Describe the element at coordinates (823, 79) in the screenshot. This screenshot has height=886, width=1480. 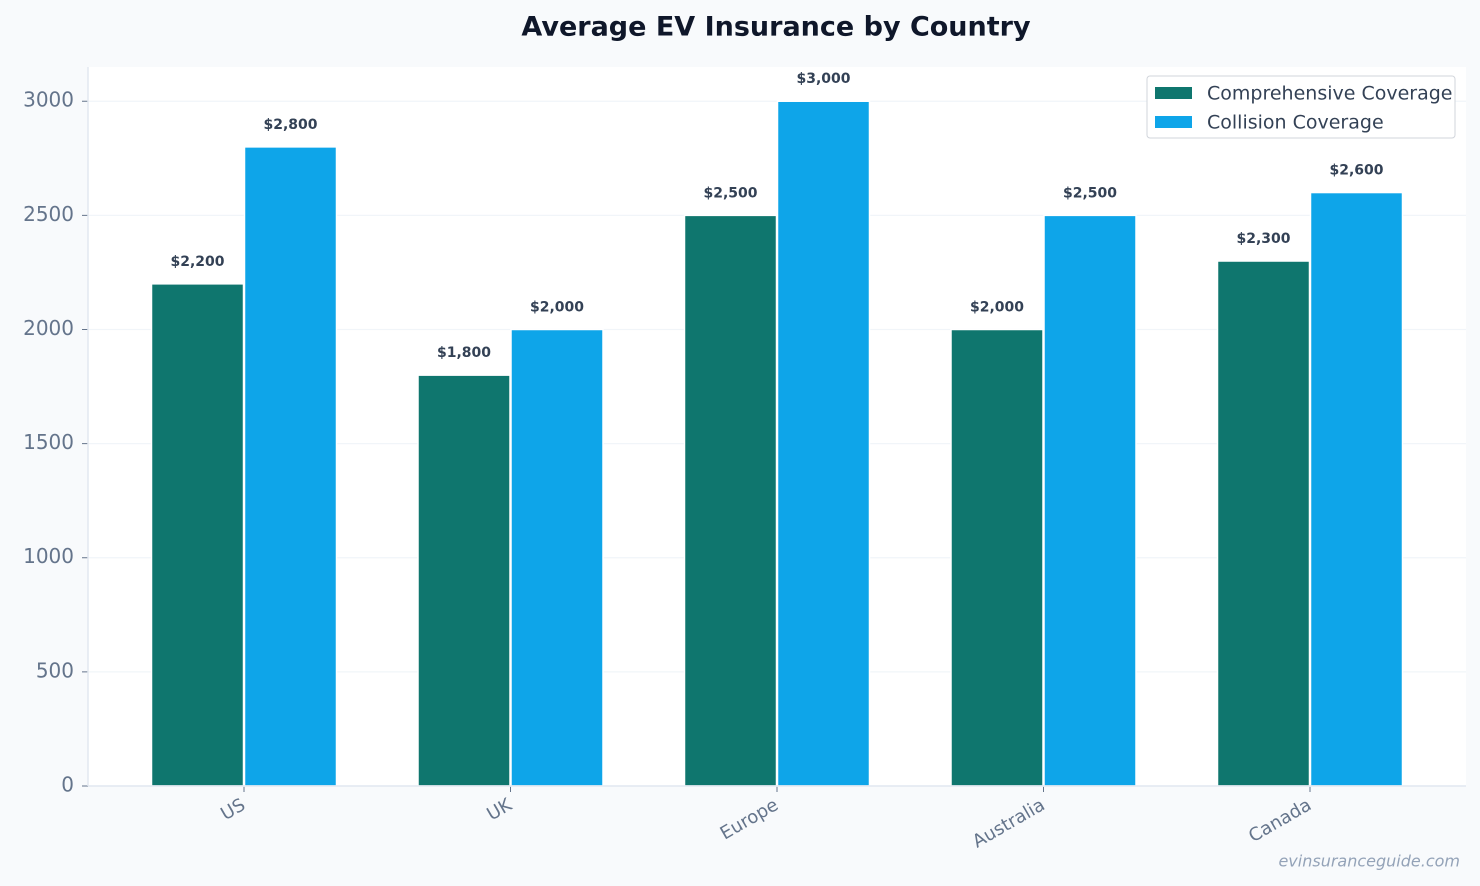
I see `value-label: $3,000` at that location.